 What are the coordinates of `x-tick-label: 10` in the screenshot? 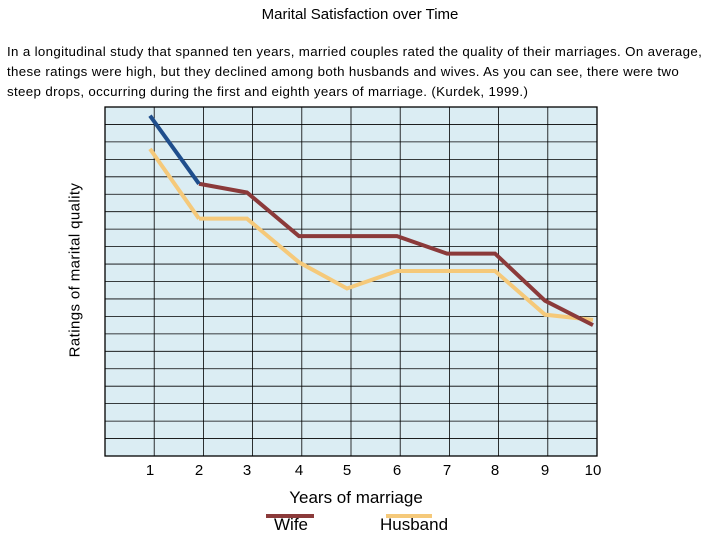 It's located at (593, 470).